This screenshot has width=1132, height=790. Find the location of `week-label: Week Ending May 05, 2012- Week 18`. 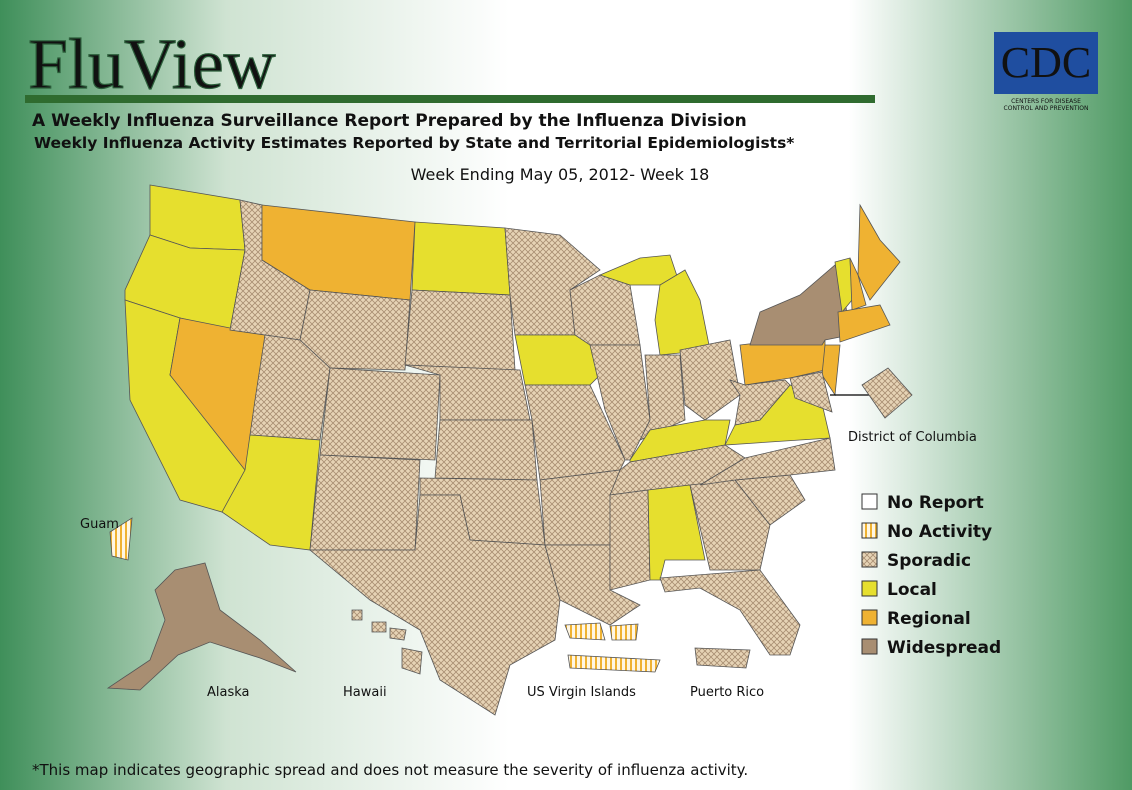

week-label: Week Ending May 05, 2012- Week 18 is located at coordinates (560, 174).